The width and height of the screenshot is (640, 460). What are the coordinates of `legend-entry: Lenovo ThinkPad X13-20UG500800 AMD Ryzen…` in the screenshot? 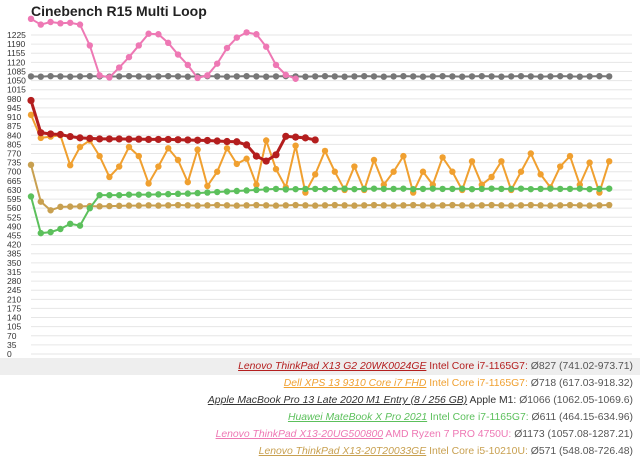 It's located at (320, 434).